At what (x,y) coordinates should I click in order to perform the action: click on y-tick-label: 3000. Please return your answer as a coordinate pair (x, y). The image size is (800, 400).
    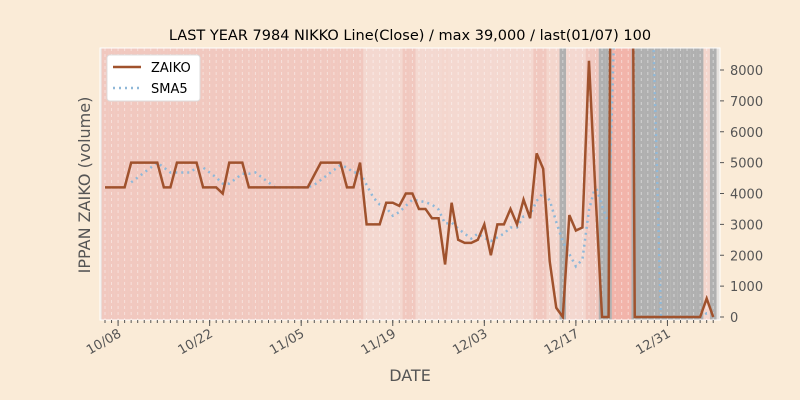
    Looking at the image, I should click on (746, 225).